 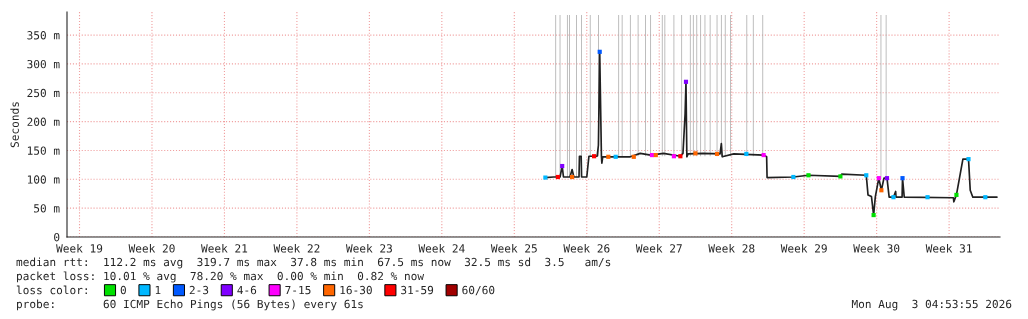 What do you see at coordinates (79, 248) in the screenshot?
I see `x-tick-label: Week 19` at bounding box center [79, 248].